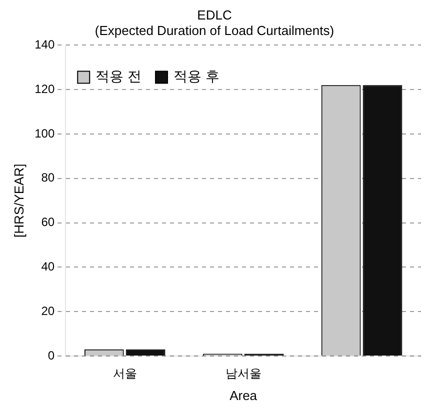 This screenshot has width=439, height=418. What do you see at coordinates (214, 30) in the screenshot?
I see `text: (Expected Duration of Load Curtailments)` at bounding box center [214, 30].